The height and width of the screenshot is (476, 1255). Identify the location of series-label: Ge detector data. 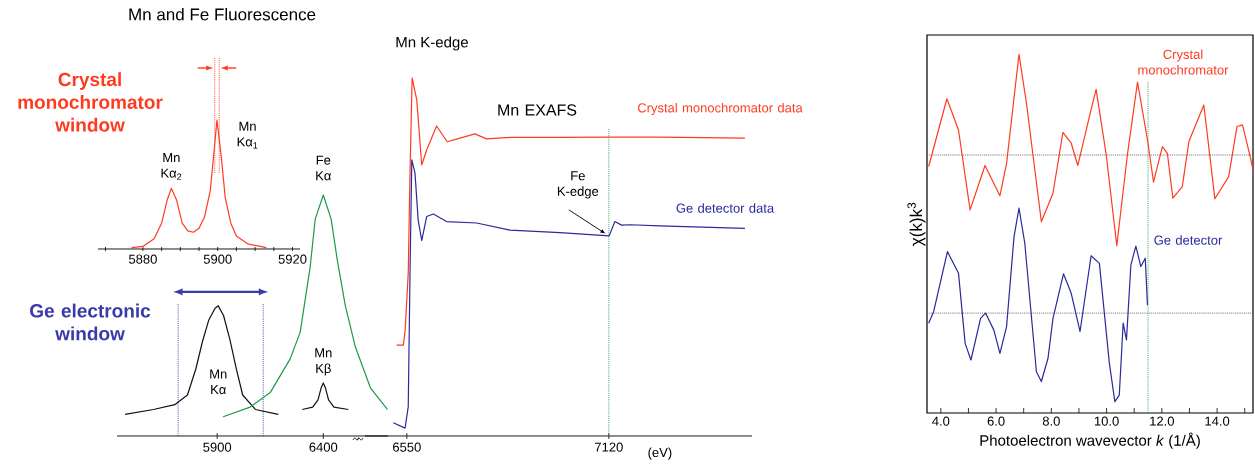
(725, 208).